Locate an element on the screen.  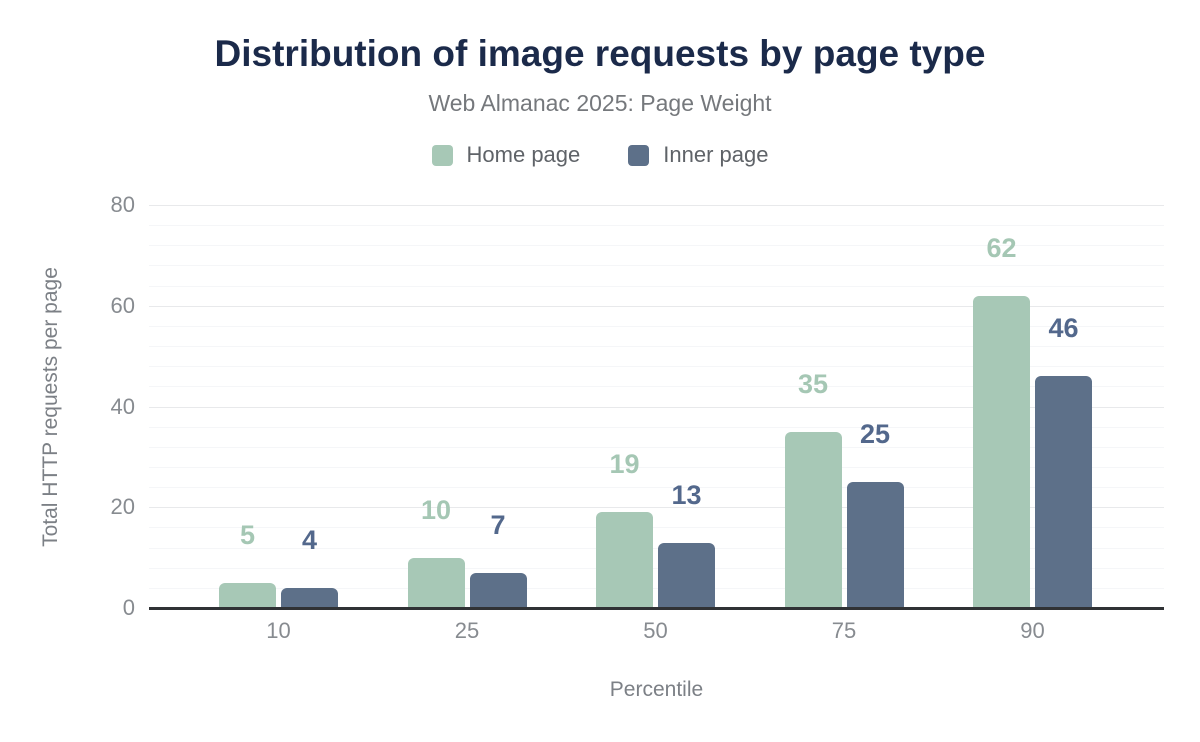
legend-label-inner-page: Inner page is located at coordinates (716, 154).